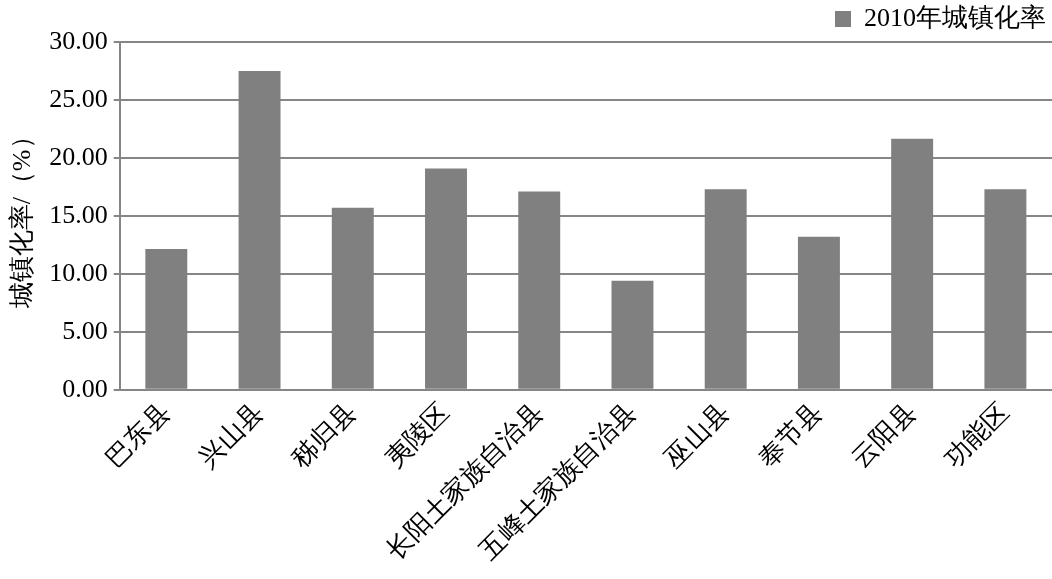  Describe the element at coordinates (883, 435) in the screenshot. I see `x-tick-label: 云阳县` at that location.